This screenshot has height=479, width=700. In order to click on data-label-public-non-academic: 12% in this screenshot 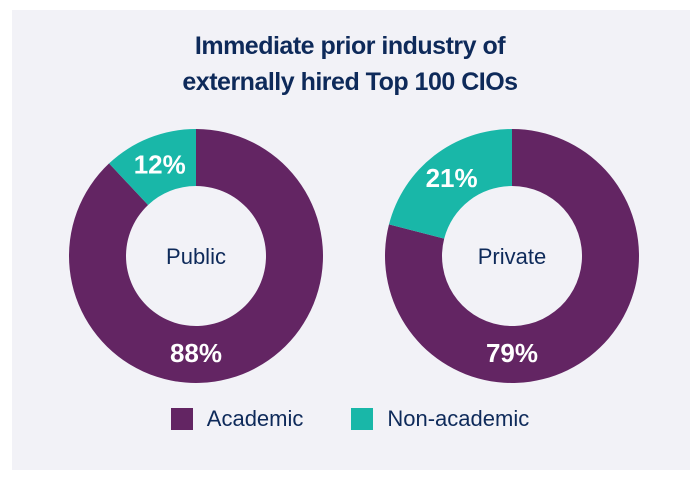, I will do `click(160, 164)`.